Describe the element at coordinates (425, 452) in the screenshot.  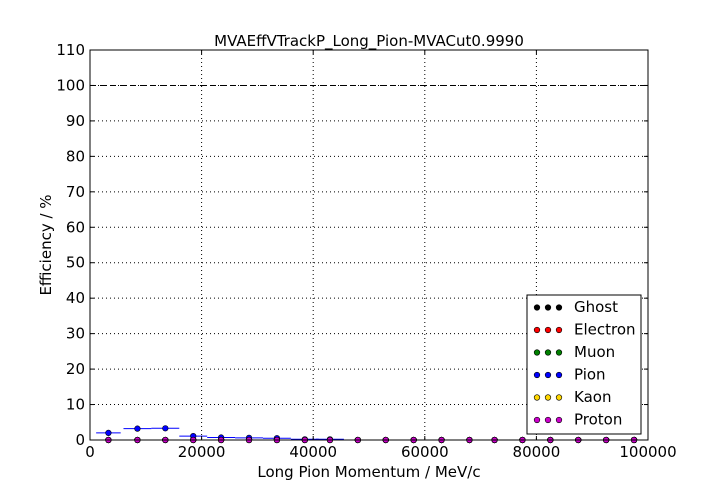
I see `x-tick-label: 60000` at that location.